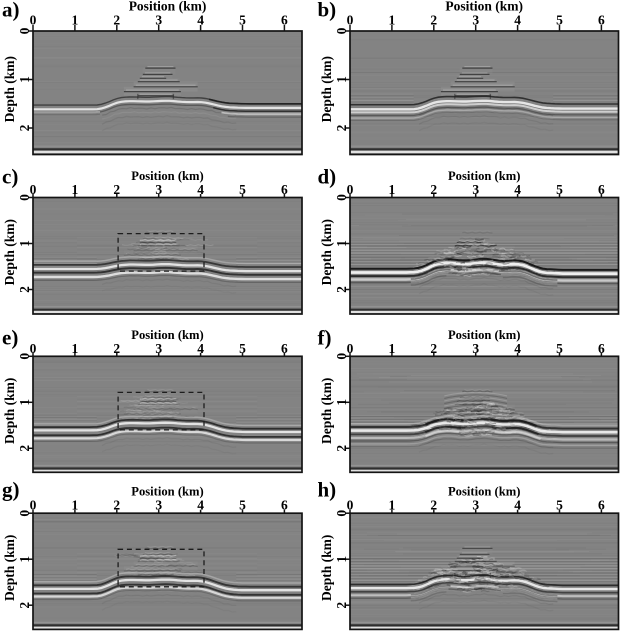  Describe the element at coordinates (11, 490) in the screenshot. I see `svg-text: g)` at that location.